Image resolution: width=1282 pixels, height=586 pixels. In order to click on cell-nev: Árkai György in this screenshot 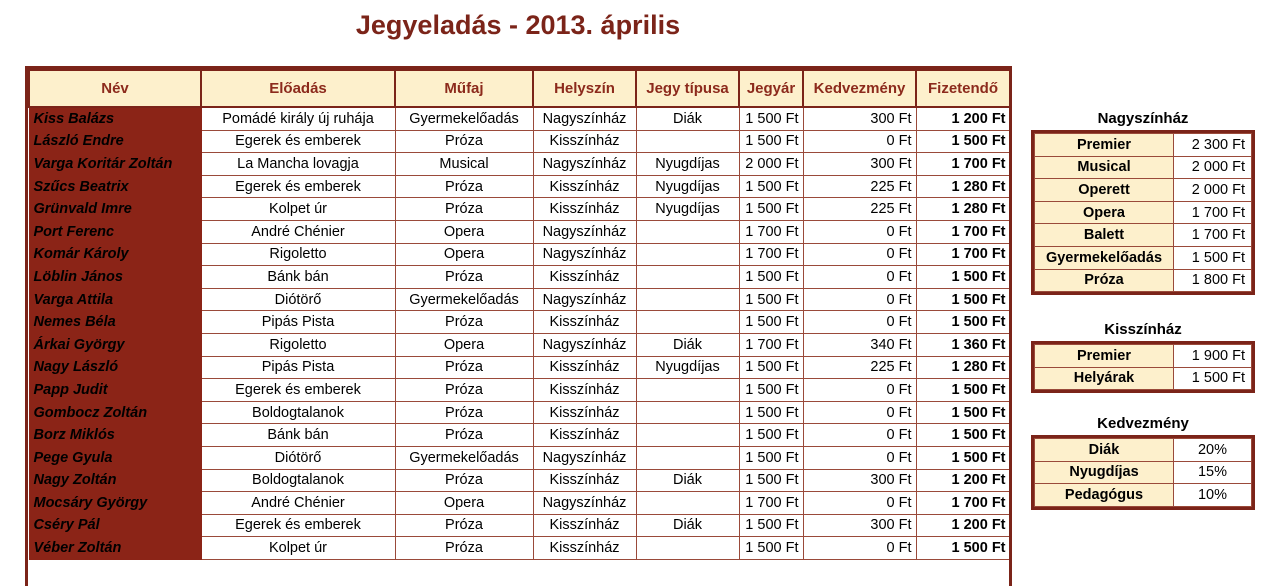, I will do `click(115, 344)`.